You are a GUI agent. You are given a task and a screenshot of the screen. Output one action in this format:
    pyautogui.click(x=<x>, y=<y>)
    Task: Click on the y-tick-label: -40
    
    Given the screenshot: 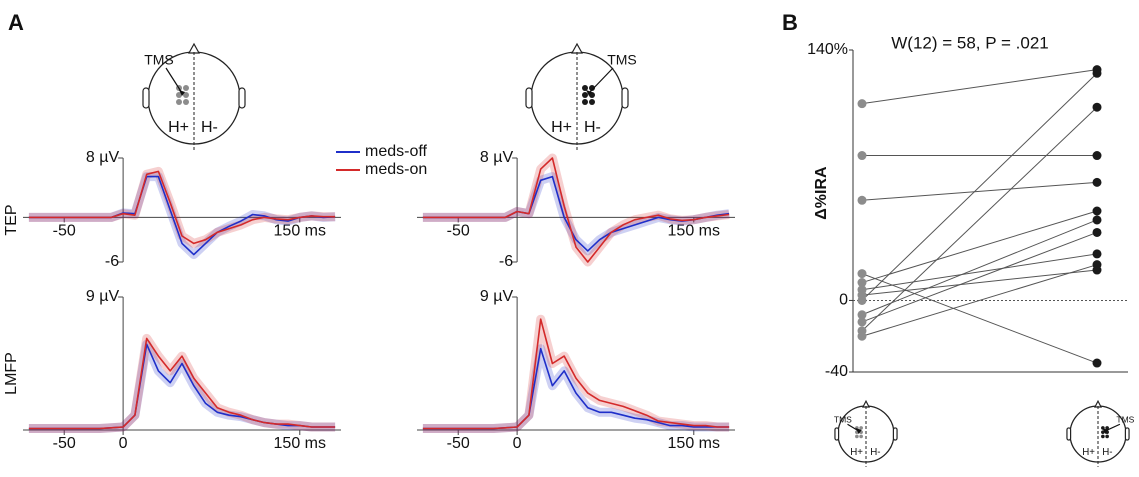 What is the action you would take?
    pyautogui.click(x=836, y=371)
    